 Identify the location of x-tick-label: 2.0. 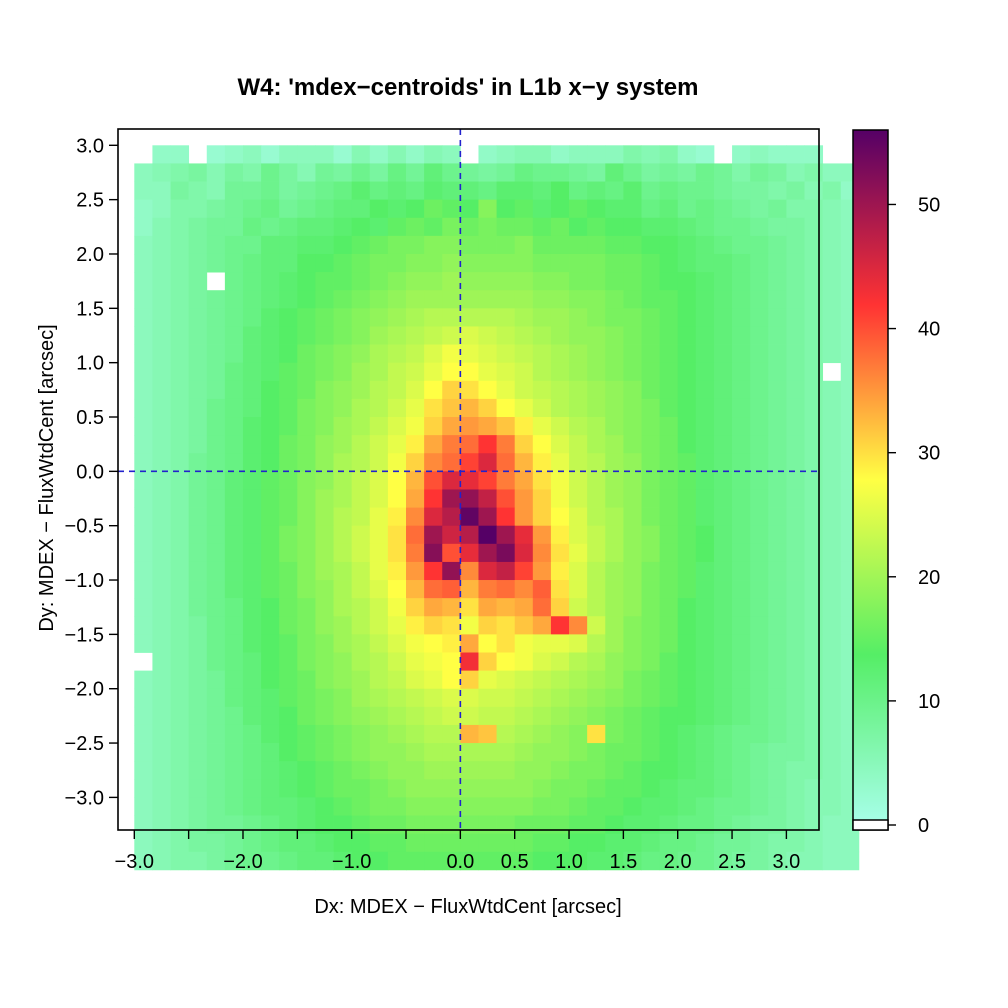
(678, 862).